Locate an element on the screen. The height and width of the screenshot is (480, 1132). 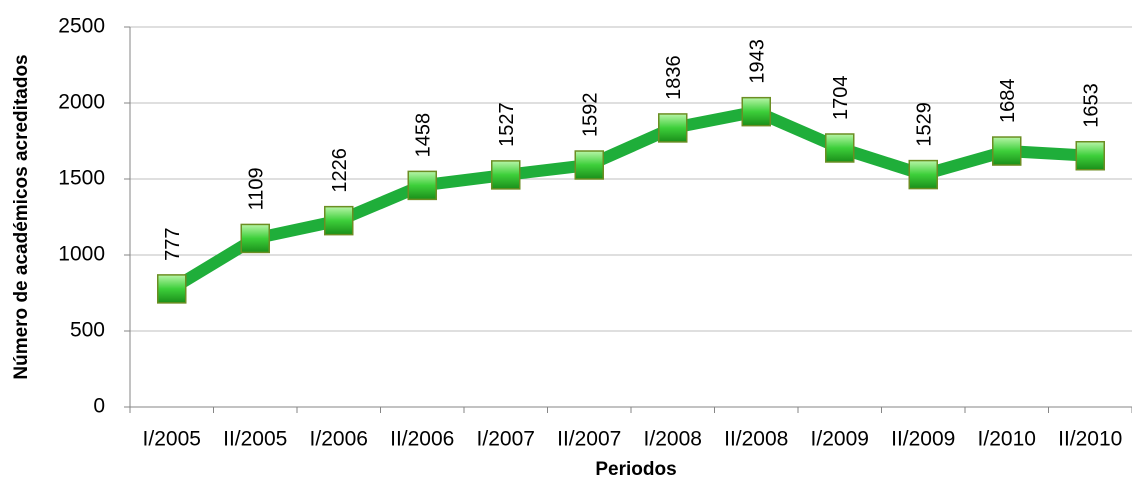
y-tick-label: 0 is located at coordinates (99, 406).